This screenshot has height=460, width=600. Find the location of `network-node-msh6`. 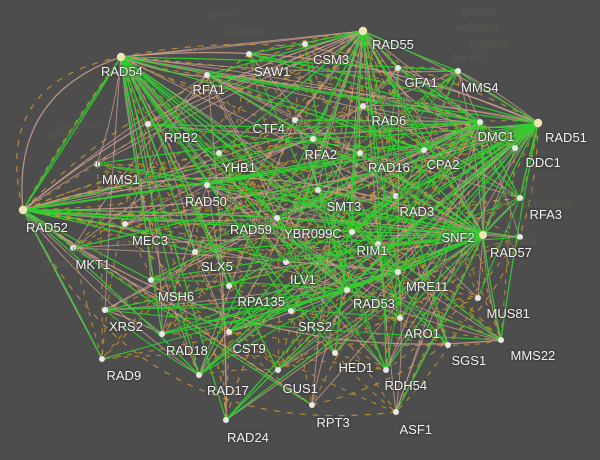

network-node-msh6 is located at coordinates (151, 280).